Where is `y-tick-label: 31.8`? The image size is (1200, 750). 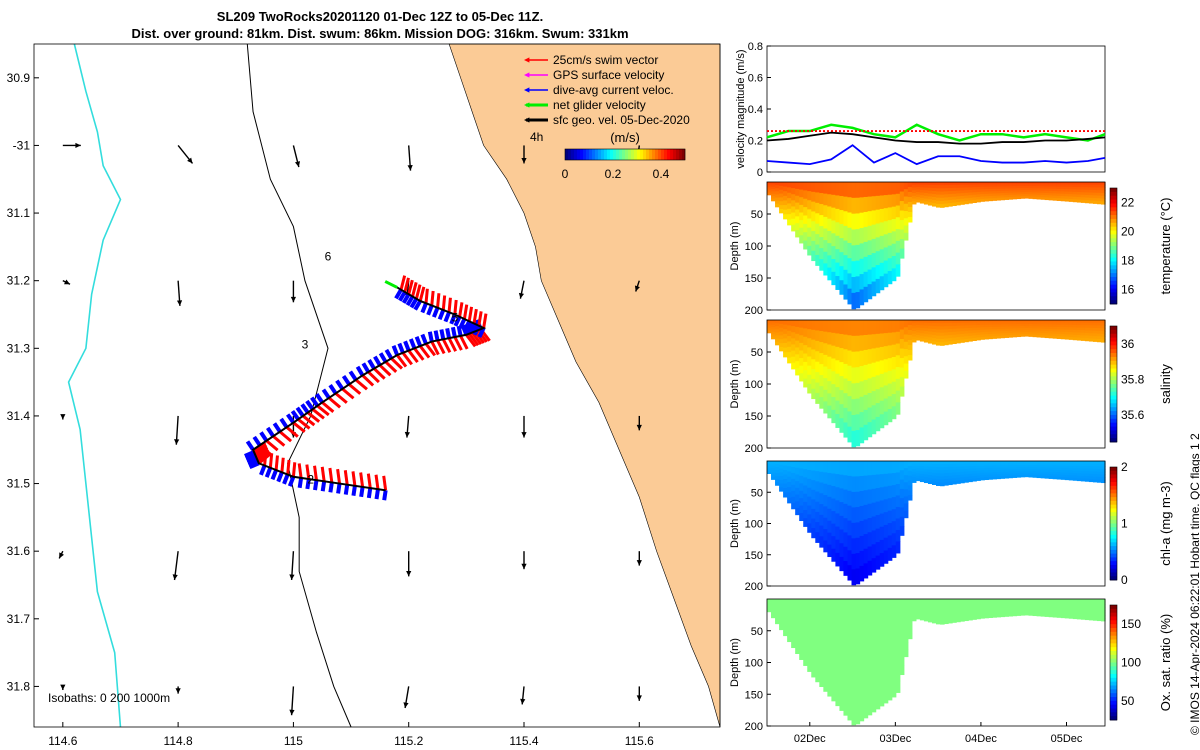
y-tick-label: 31.8 is located at coordinates (19, 686).